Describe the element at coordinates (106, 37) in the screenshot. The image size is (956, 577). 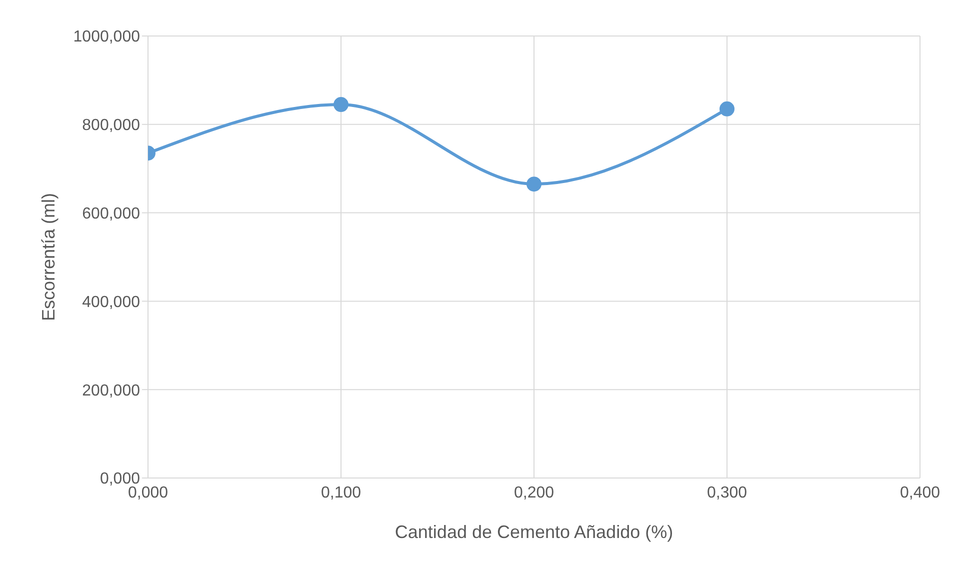
I see `y-tick-label: 1000,000` at that location.